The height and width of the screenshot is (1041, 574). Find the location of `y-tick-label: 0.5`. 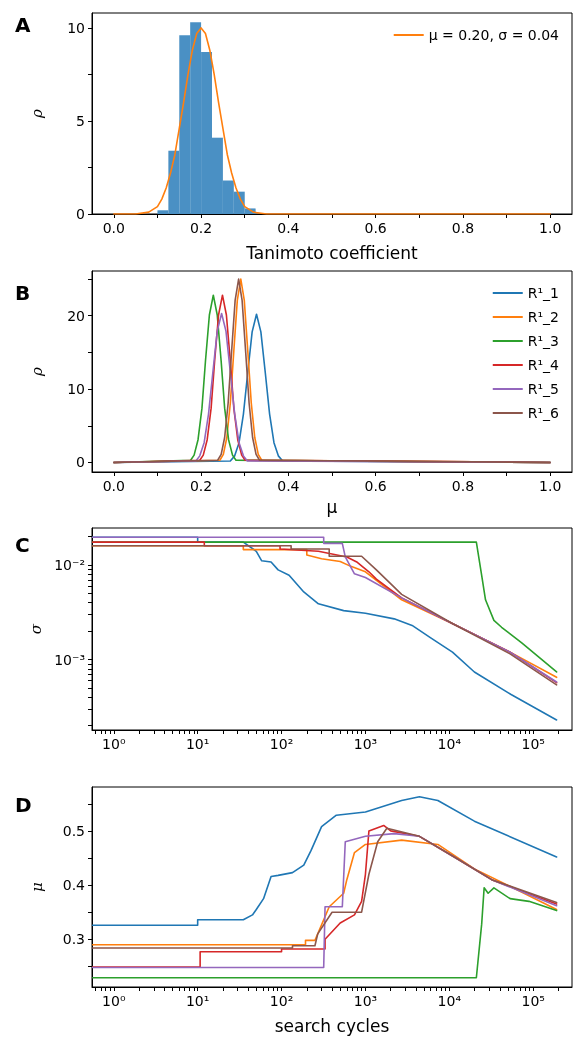

y-tick-label: 0.5 is located at coordinates (73, 830).